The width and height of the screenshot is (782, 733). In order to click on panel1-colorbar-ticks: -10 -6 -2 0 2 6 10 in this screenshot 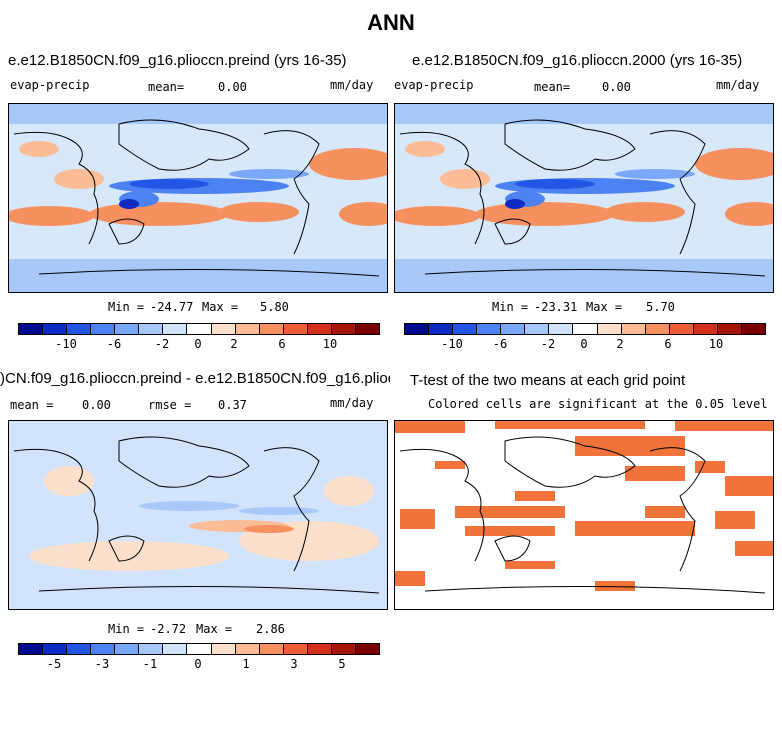, I will do `click(198, 345)`.